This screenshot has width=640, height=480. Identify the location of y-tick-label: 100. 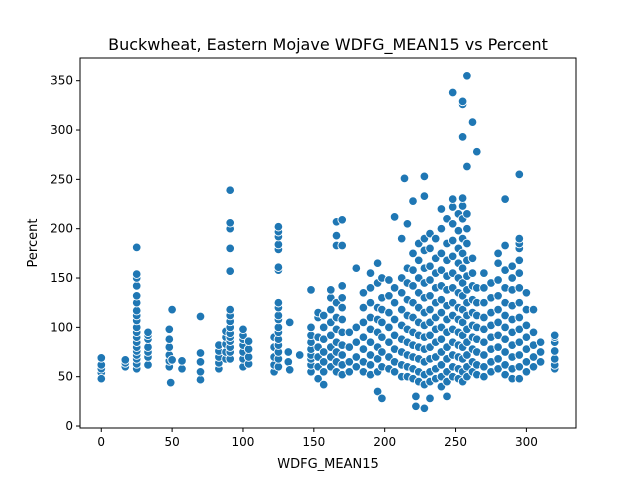
(61, 327).